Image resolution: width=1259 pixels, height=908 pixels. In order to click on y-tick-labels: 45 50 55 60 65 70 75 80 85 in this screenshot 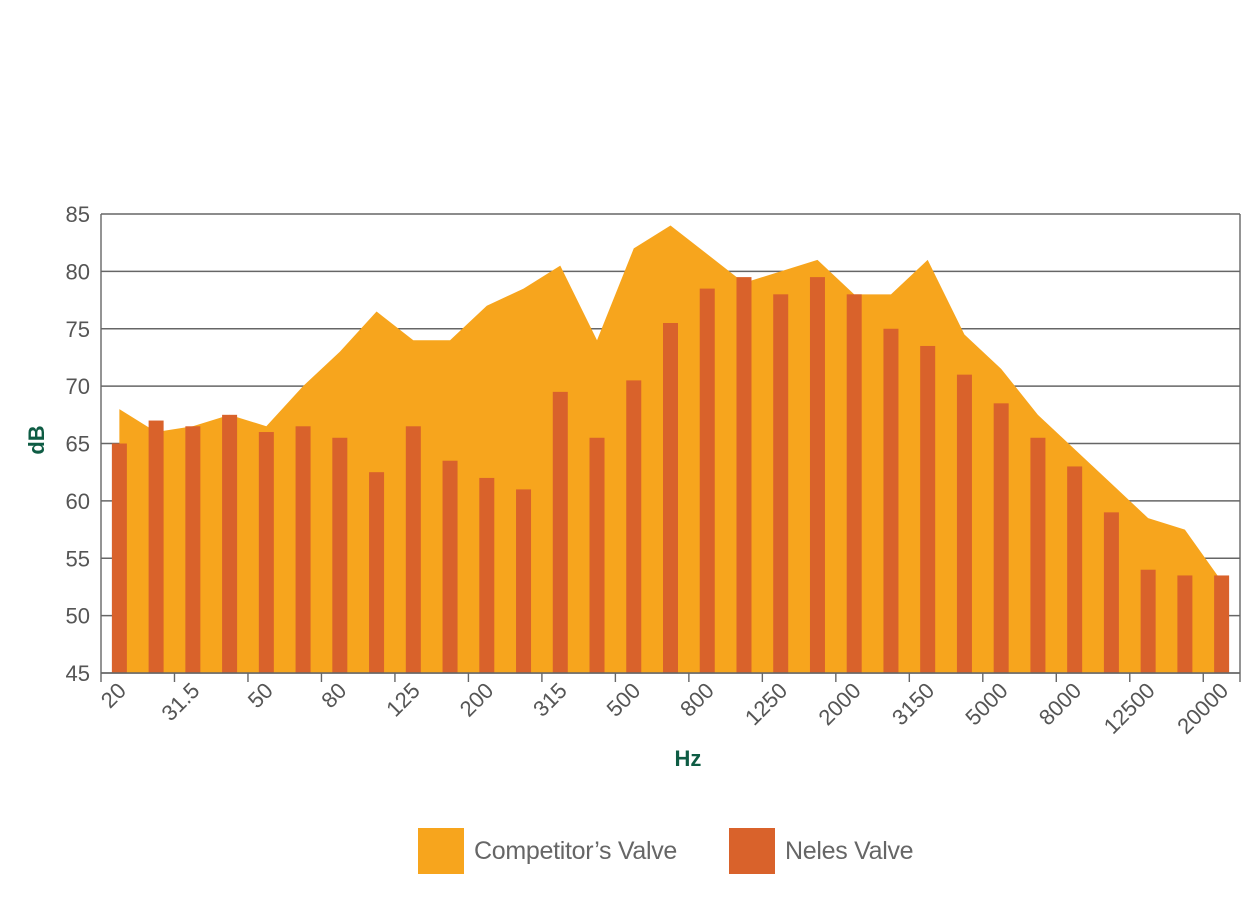, I will do `click(78, 444)`.